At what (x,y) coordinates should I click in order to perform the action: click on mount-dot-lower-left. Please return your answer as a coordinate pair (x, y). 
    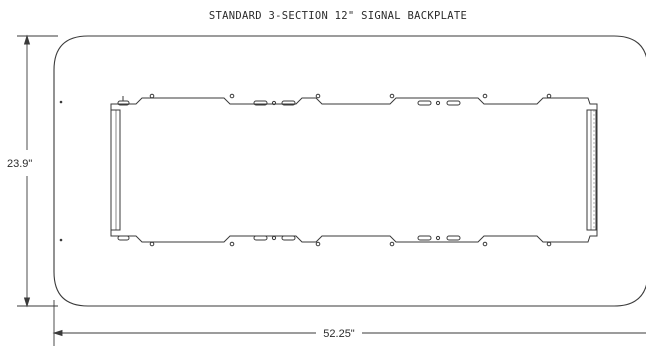
    Looking at the image, I should click on (61, 240).